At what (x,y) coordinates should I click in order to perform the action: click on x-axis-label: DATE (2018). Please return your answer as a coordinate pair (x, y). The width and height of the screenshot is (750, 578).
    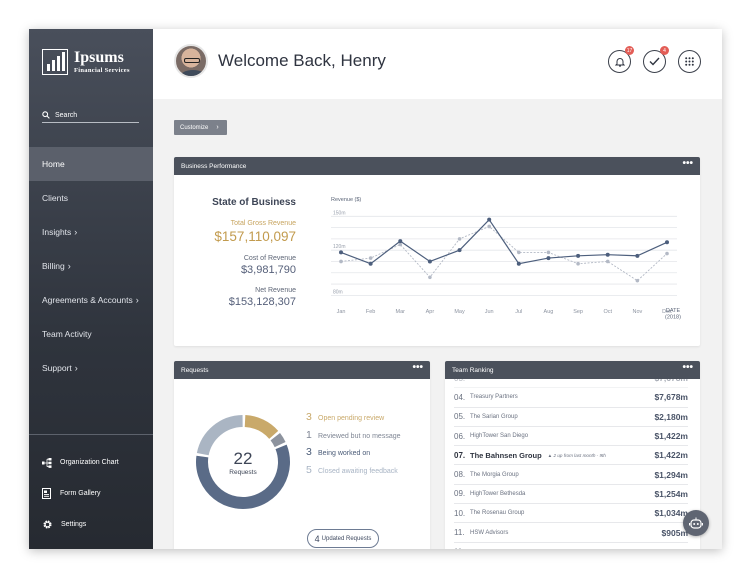
    Looking at the image, I should click on (673, 314).